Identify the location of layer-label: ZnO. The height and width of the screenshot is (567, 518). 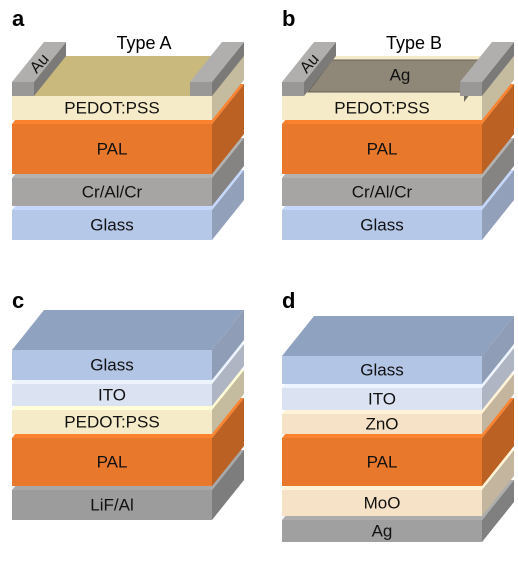
(381, 423).